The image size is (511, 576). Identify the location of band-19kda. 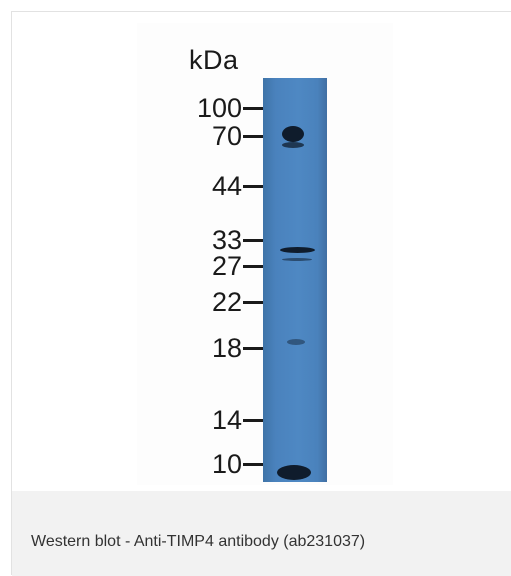
(296, 342).